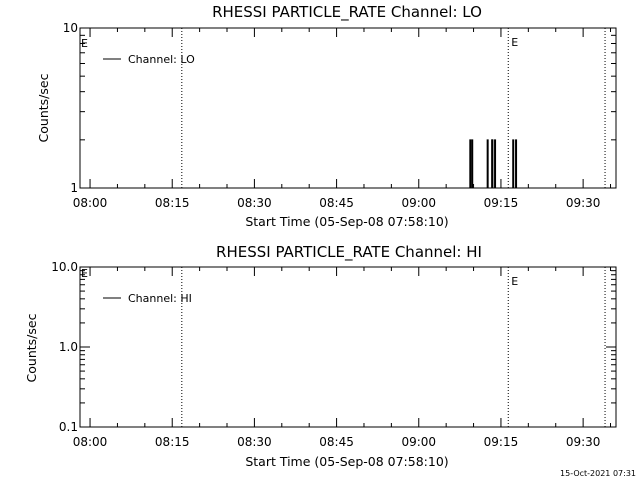 This screenshot has width=640, height=480. Describe the element at coordinates (254, 442) in the screenshot. I see `x-tick-label-hi: 08:30` at that location.